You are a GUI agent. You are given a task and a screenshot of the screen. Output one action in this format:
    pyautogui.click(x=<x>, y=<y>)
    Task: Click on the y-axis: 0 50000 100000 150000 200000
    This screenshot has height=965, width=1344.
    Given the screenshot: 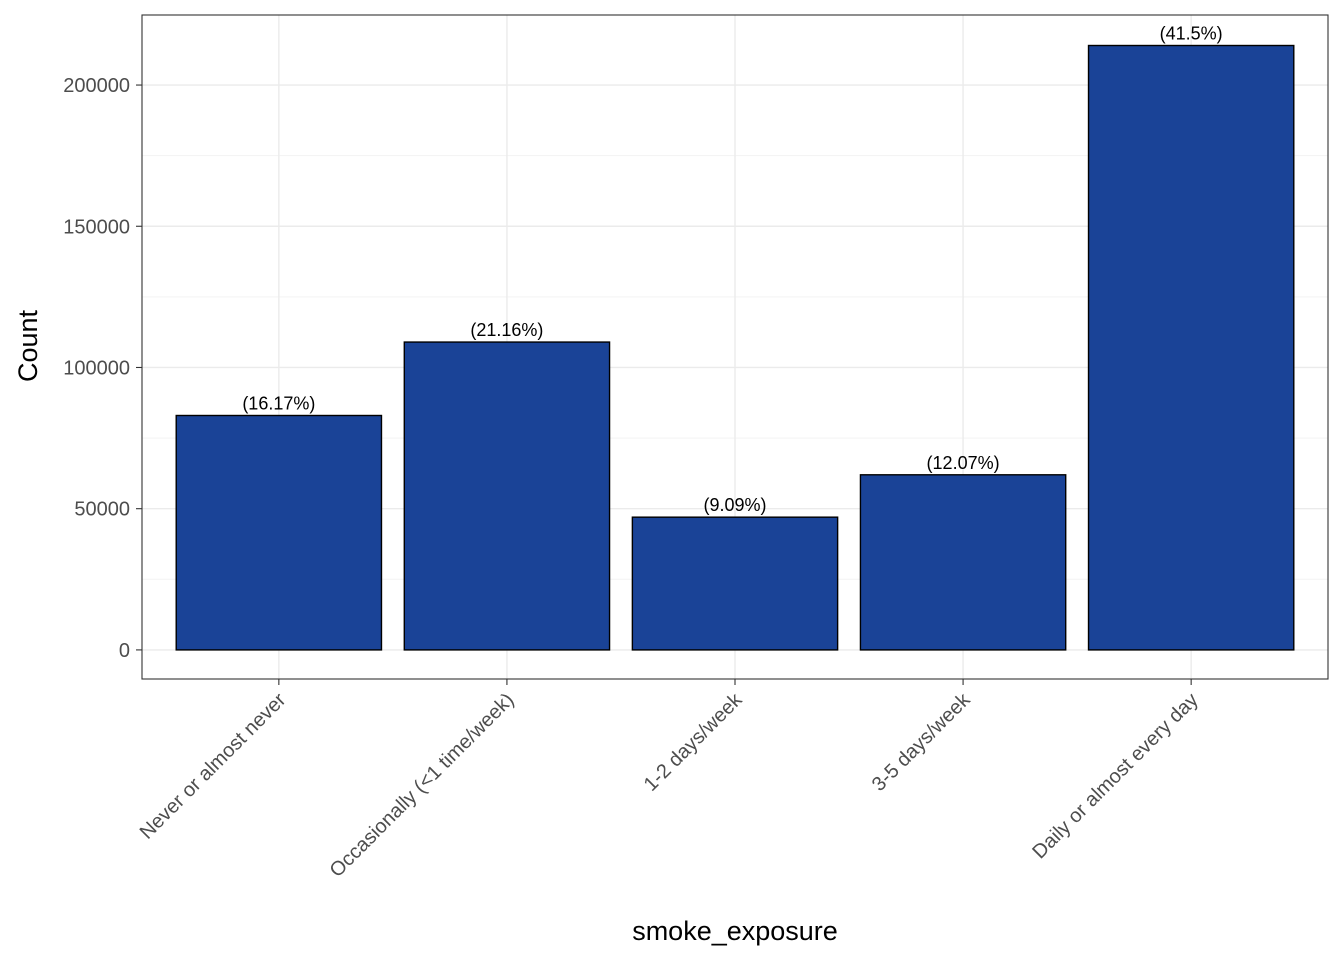 What is the action you would take?
    pyautogui.click(x=102, y=368)
    